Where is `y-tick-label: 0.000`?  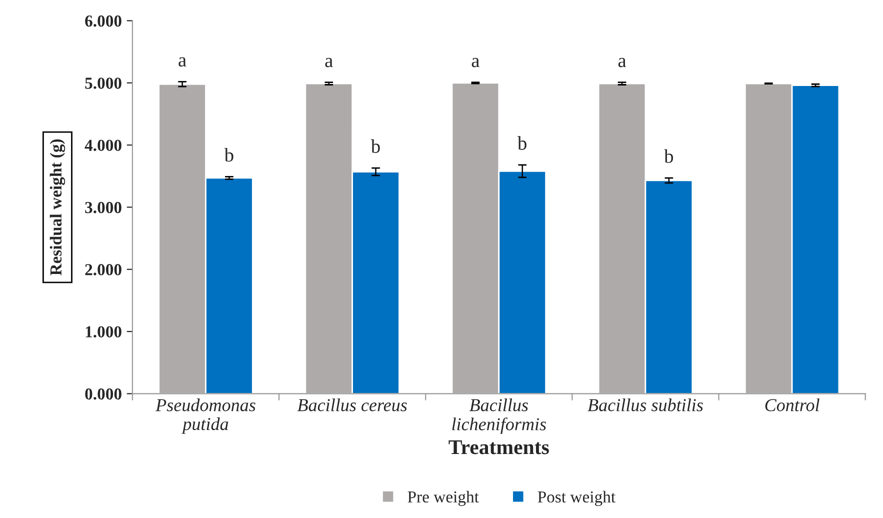
y-tick-label: 0.000 is located at coordinates (103, 394).